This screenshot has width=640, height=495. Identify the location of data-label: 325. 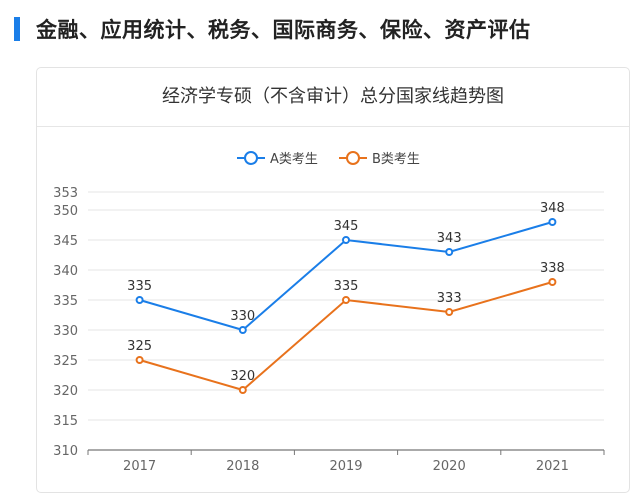
(139, 346).